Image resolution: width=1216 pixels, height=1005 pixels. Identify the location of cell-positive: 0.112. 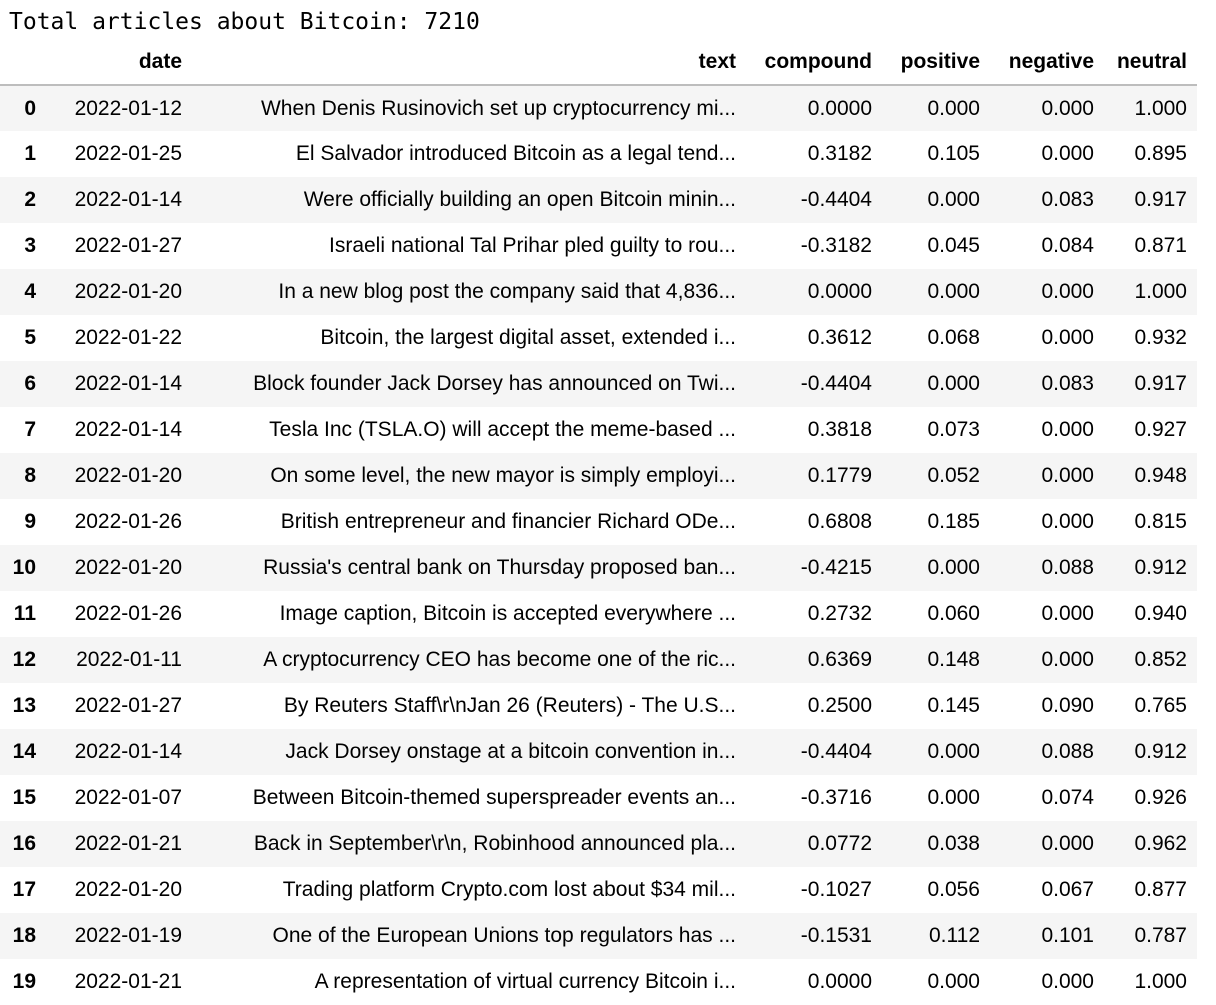
(954, 935).